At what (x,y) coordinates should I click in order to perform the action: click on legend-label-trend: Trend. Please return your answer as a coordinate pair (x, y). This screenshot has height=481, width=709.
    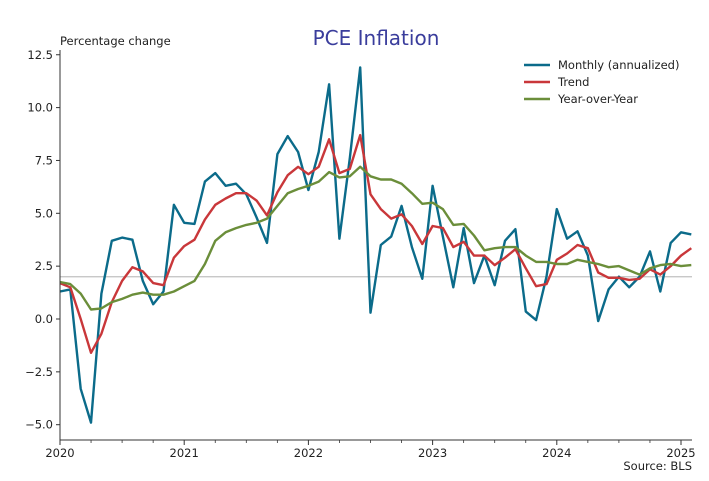
    Looking at the image, I should click on (573, 82).